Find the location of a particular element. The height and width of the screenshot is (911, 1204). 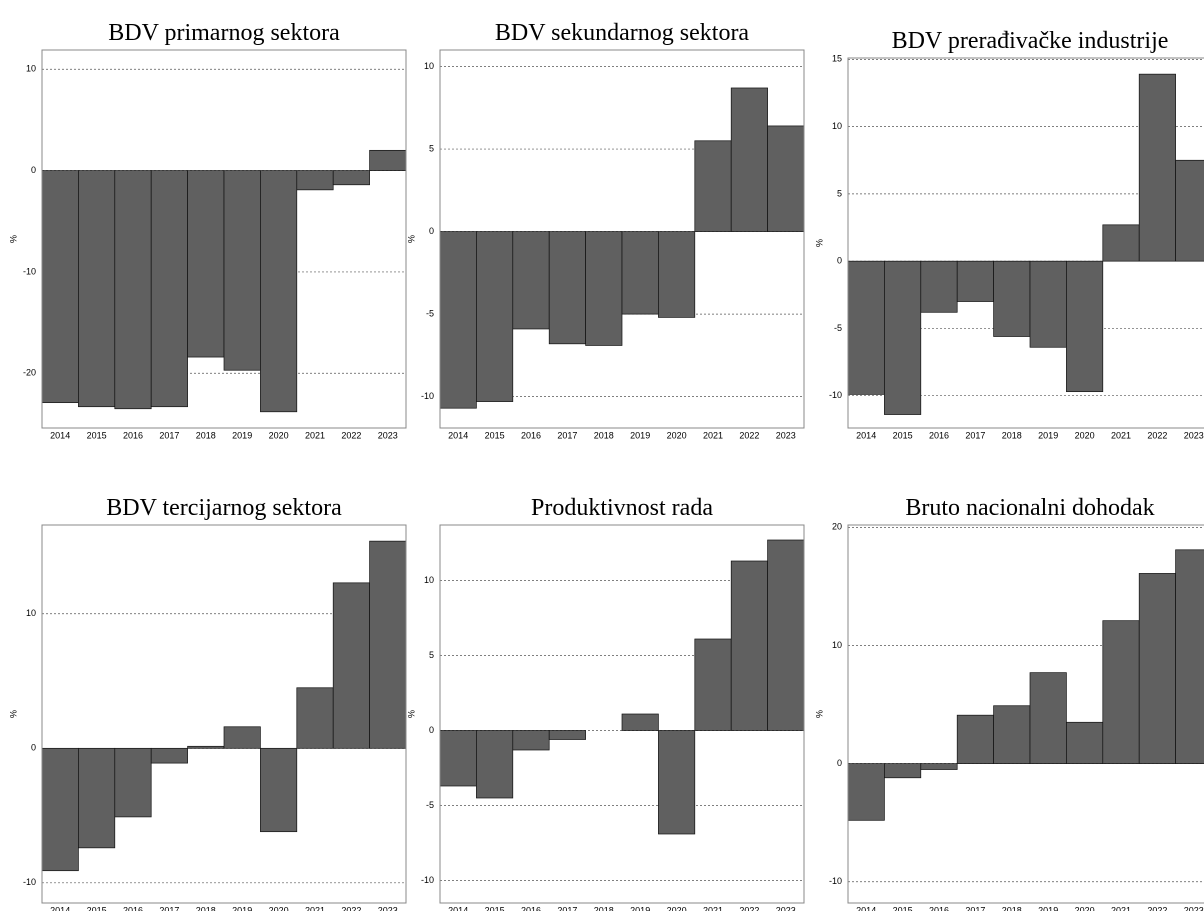

chart-title: Produktivnost rada is located at coordinates (622, 508).